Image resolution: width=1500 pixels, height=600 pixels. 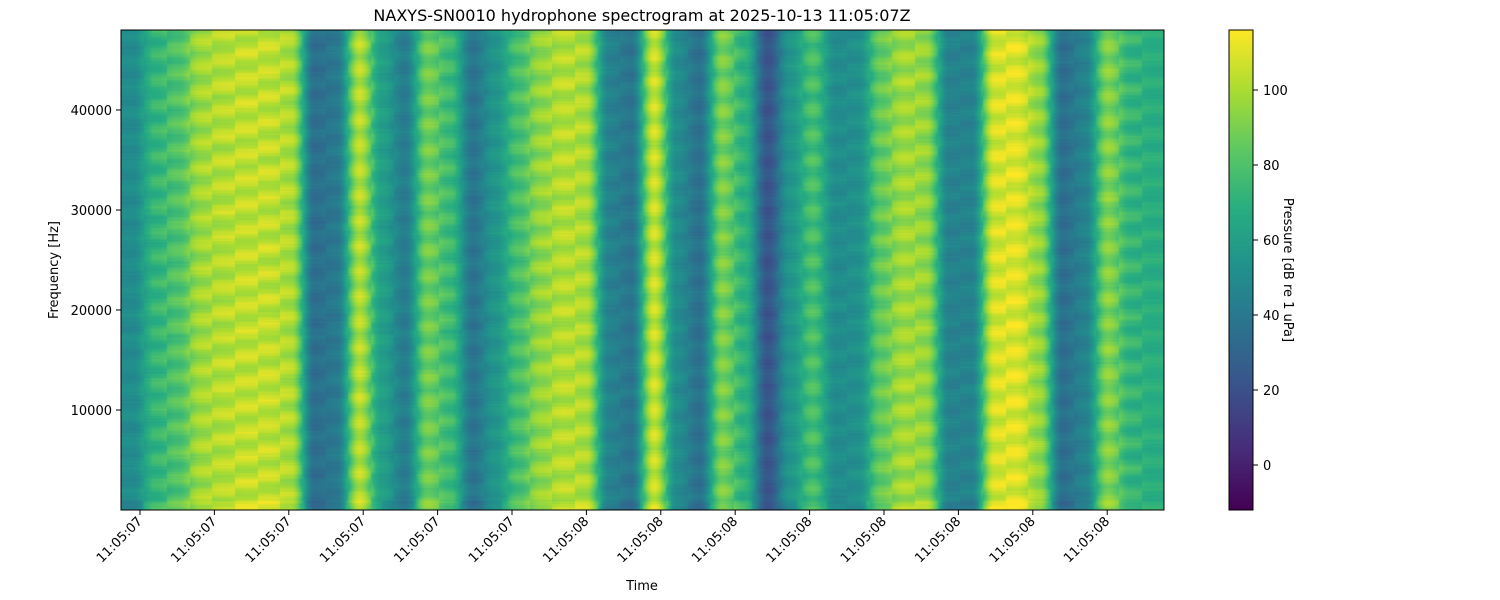 I want to click on colorbar-tick-label: 60, so click(x=1271, y=241).